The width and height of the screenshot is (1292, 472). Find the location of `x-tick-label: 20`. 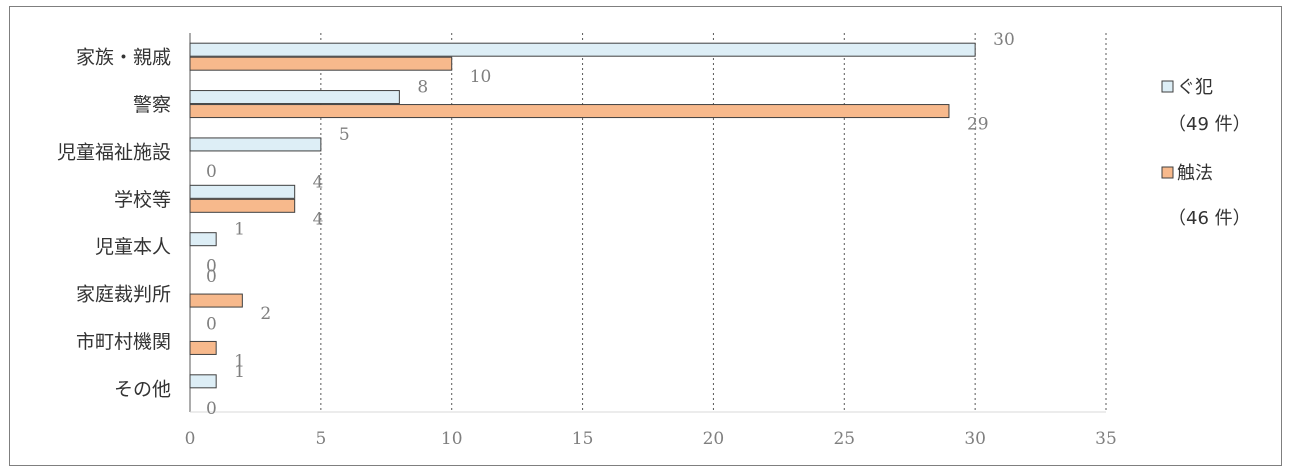

x-tick-label: 20 is located at coordinates (714, 439).